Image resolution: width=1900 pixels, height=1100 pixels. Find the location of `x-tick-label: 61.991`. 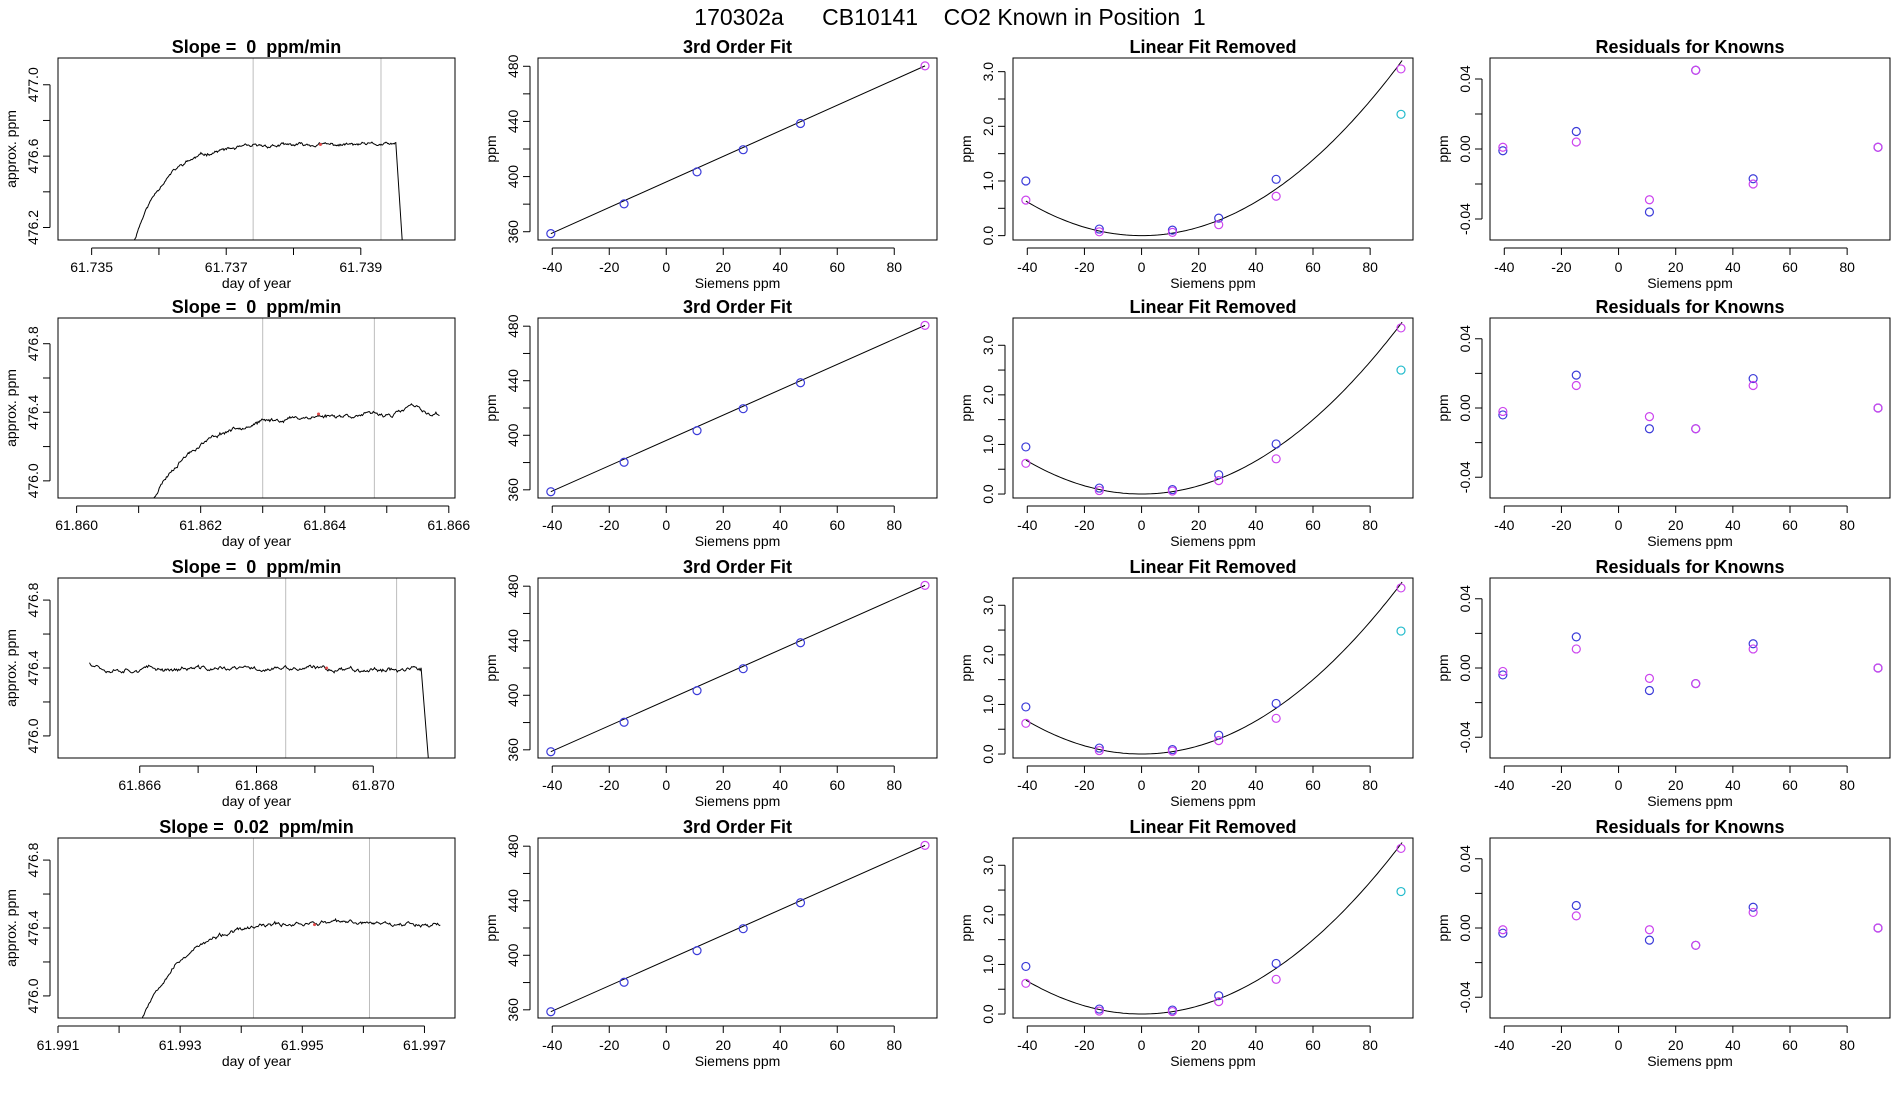

x-tick-label: 61.991 is located at coordinates (58, 1045).